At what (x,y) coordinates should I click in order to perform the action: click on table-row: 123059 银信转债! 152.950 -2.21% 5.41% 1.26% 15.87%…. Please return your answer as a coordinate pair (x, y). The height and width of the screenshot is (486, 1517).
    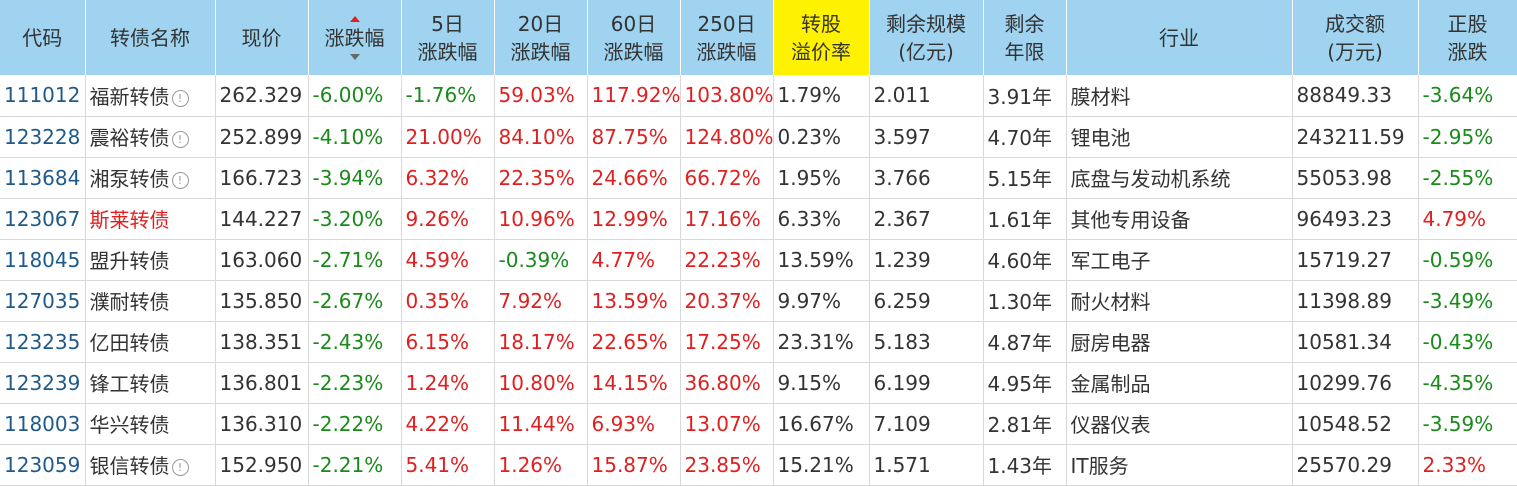
    Looking at the image, I should click on (758, 465).